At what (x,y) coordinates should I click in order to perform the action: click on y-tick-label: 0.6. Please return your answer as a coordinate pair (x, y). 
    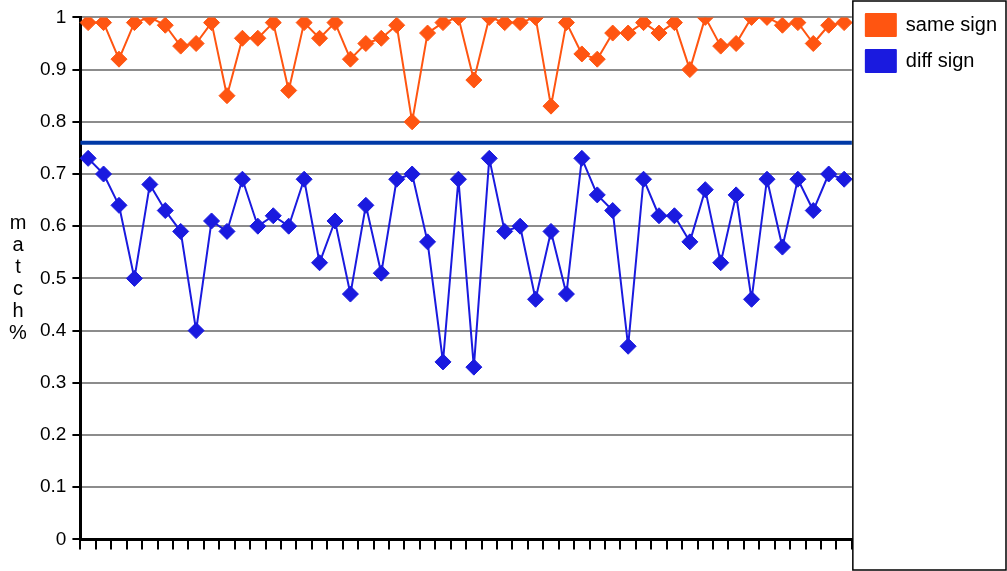
    Looking at the image, I should click on (53, 225).